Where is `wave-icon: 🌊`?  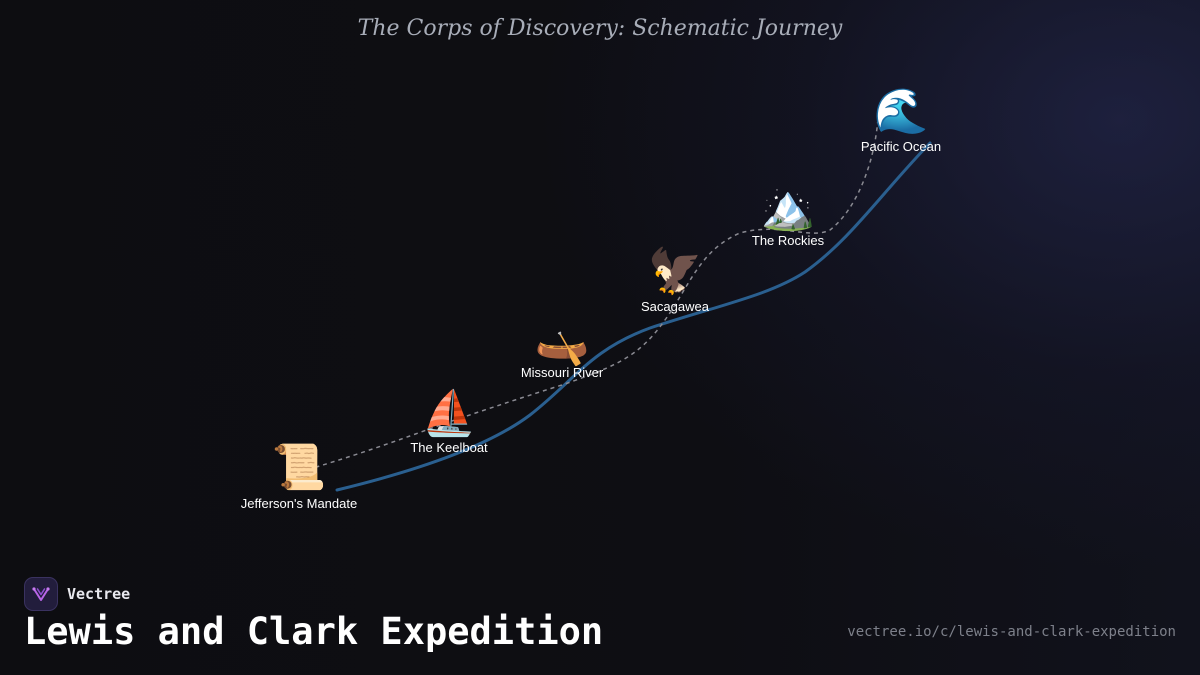 wave-icon: 🌊 is located at coordinates (901, 111).